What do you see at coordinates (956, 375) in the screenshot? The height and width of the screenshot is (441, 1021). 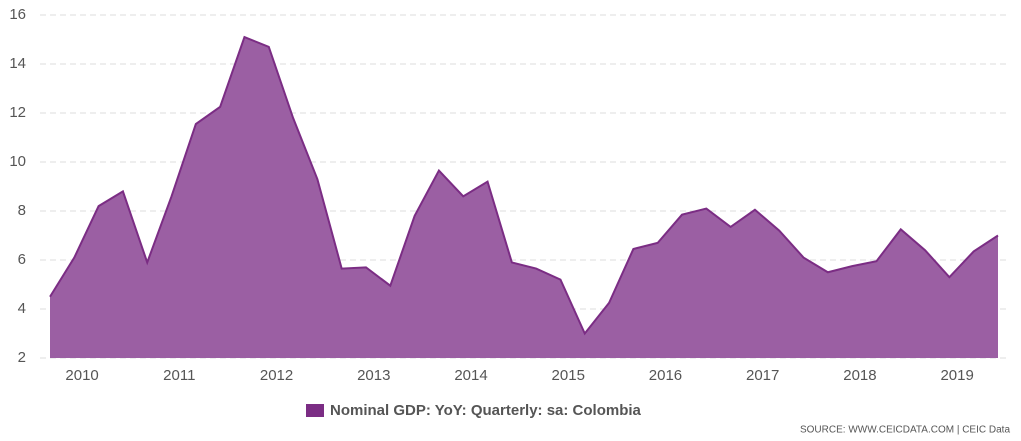 I see `x-tick-label: 2019` at bounding box center [956, 375].